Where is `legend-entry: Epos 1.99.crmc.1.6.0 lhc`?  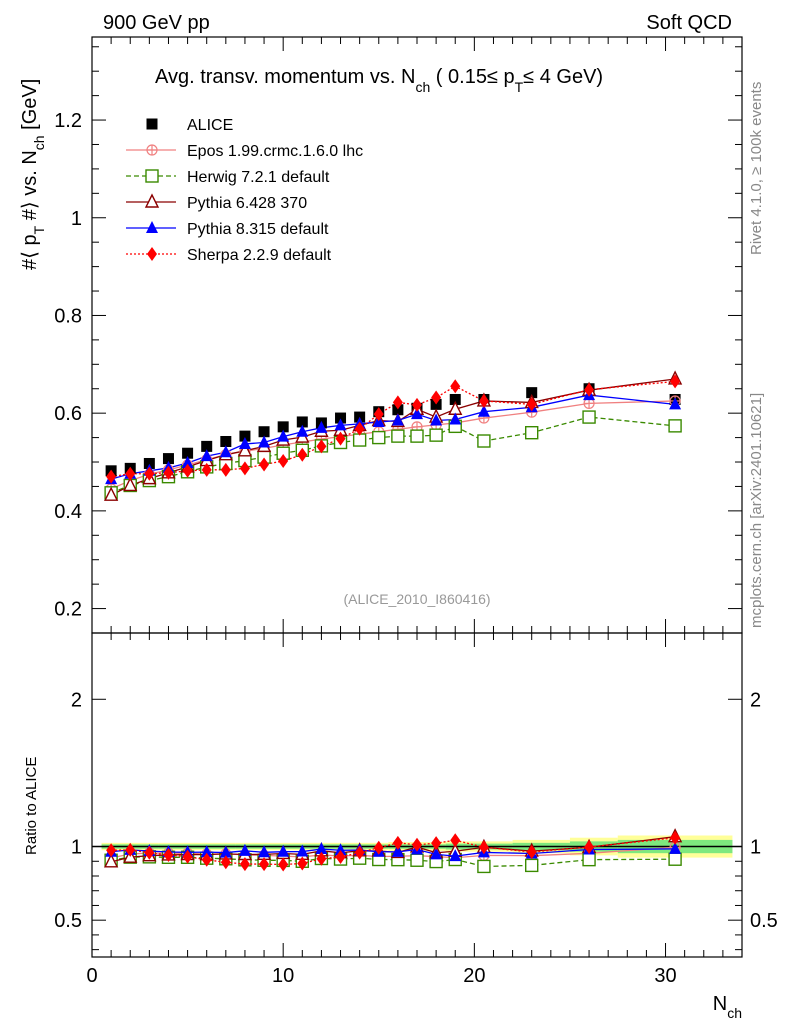 legend-entry: Epos 1.99.crmc.1.6.0 lhc is located at coordinates (244, 151).